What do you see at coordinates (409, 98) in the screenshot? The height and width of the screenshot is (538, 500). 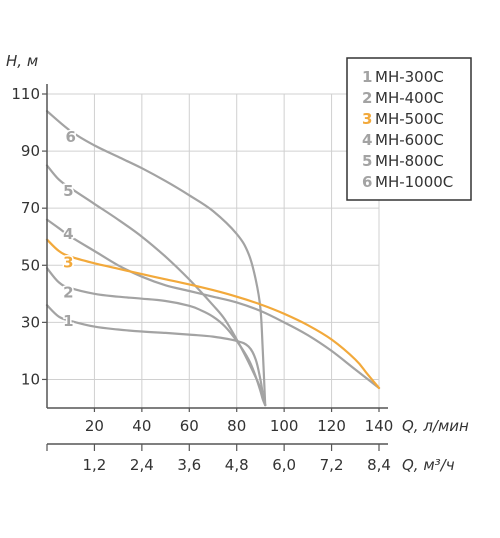 I see `legend-item-2-name: МН-400С` at bounding box center [409, 98].